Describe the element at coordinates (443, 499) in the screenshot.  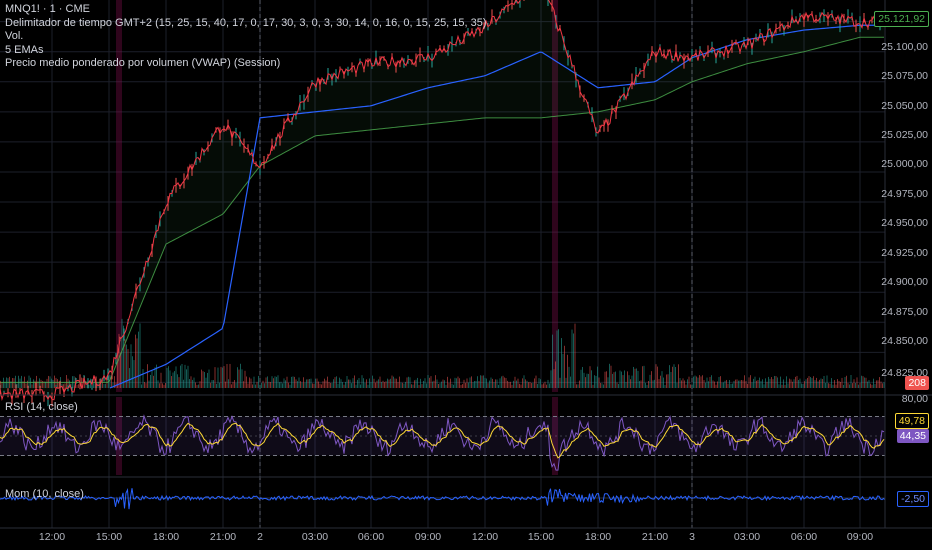
I see `mom-line` at that location.